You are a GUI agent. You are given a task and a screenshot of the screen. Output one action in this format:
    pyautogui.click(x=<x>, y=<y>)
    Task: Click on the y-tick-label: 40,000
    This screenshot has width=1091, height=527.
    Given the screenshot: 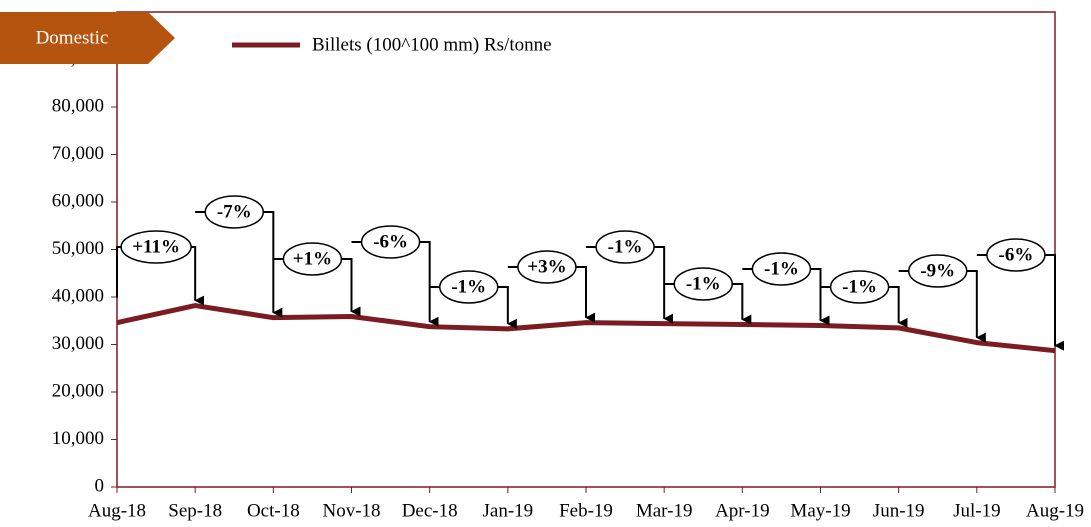 What is the action you would take?
    pyautogui.click(x=78, y=295)
    